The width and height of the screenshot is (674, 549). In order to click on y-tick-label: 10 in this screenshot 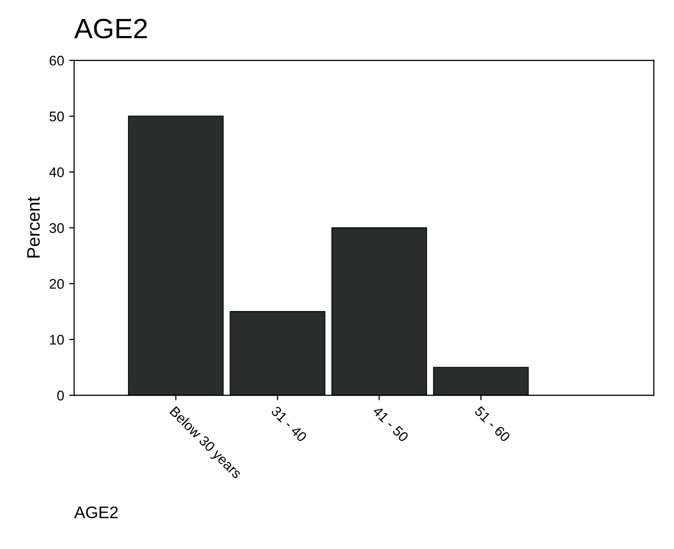, I will do `click(57, 339)`.